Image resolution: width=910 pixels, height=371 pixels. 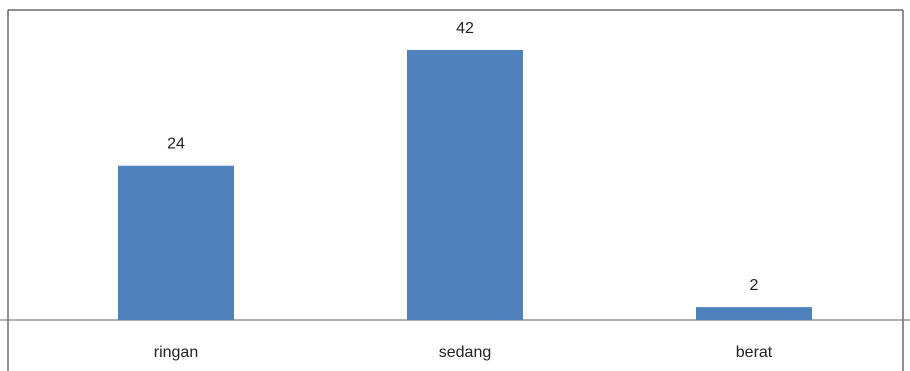 I want to click on x-tick-label-ringan: ringan, so click(x=176, y=352).